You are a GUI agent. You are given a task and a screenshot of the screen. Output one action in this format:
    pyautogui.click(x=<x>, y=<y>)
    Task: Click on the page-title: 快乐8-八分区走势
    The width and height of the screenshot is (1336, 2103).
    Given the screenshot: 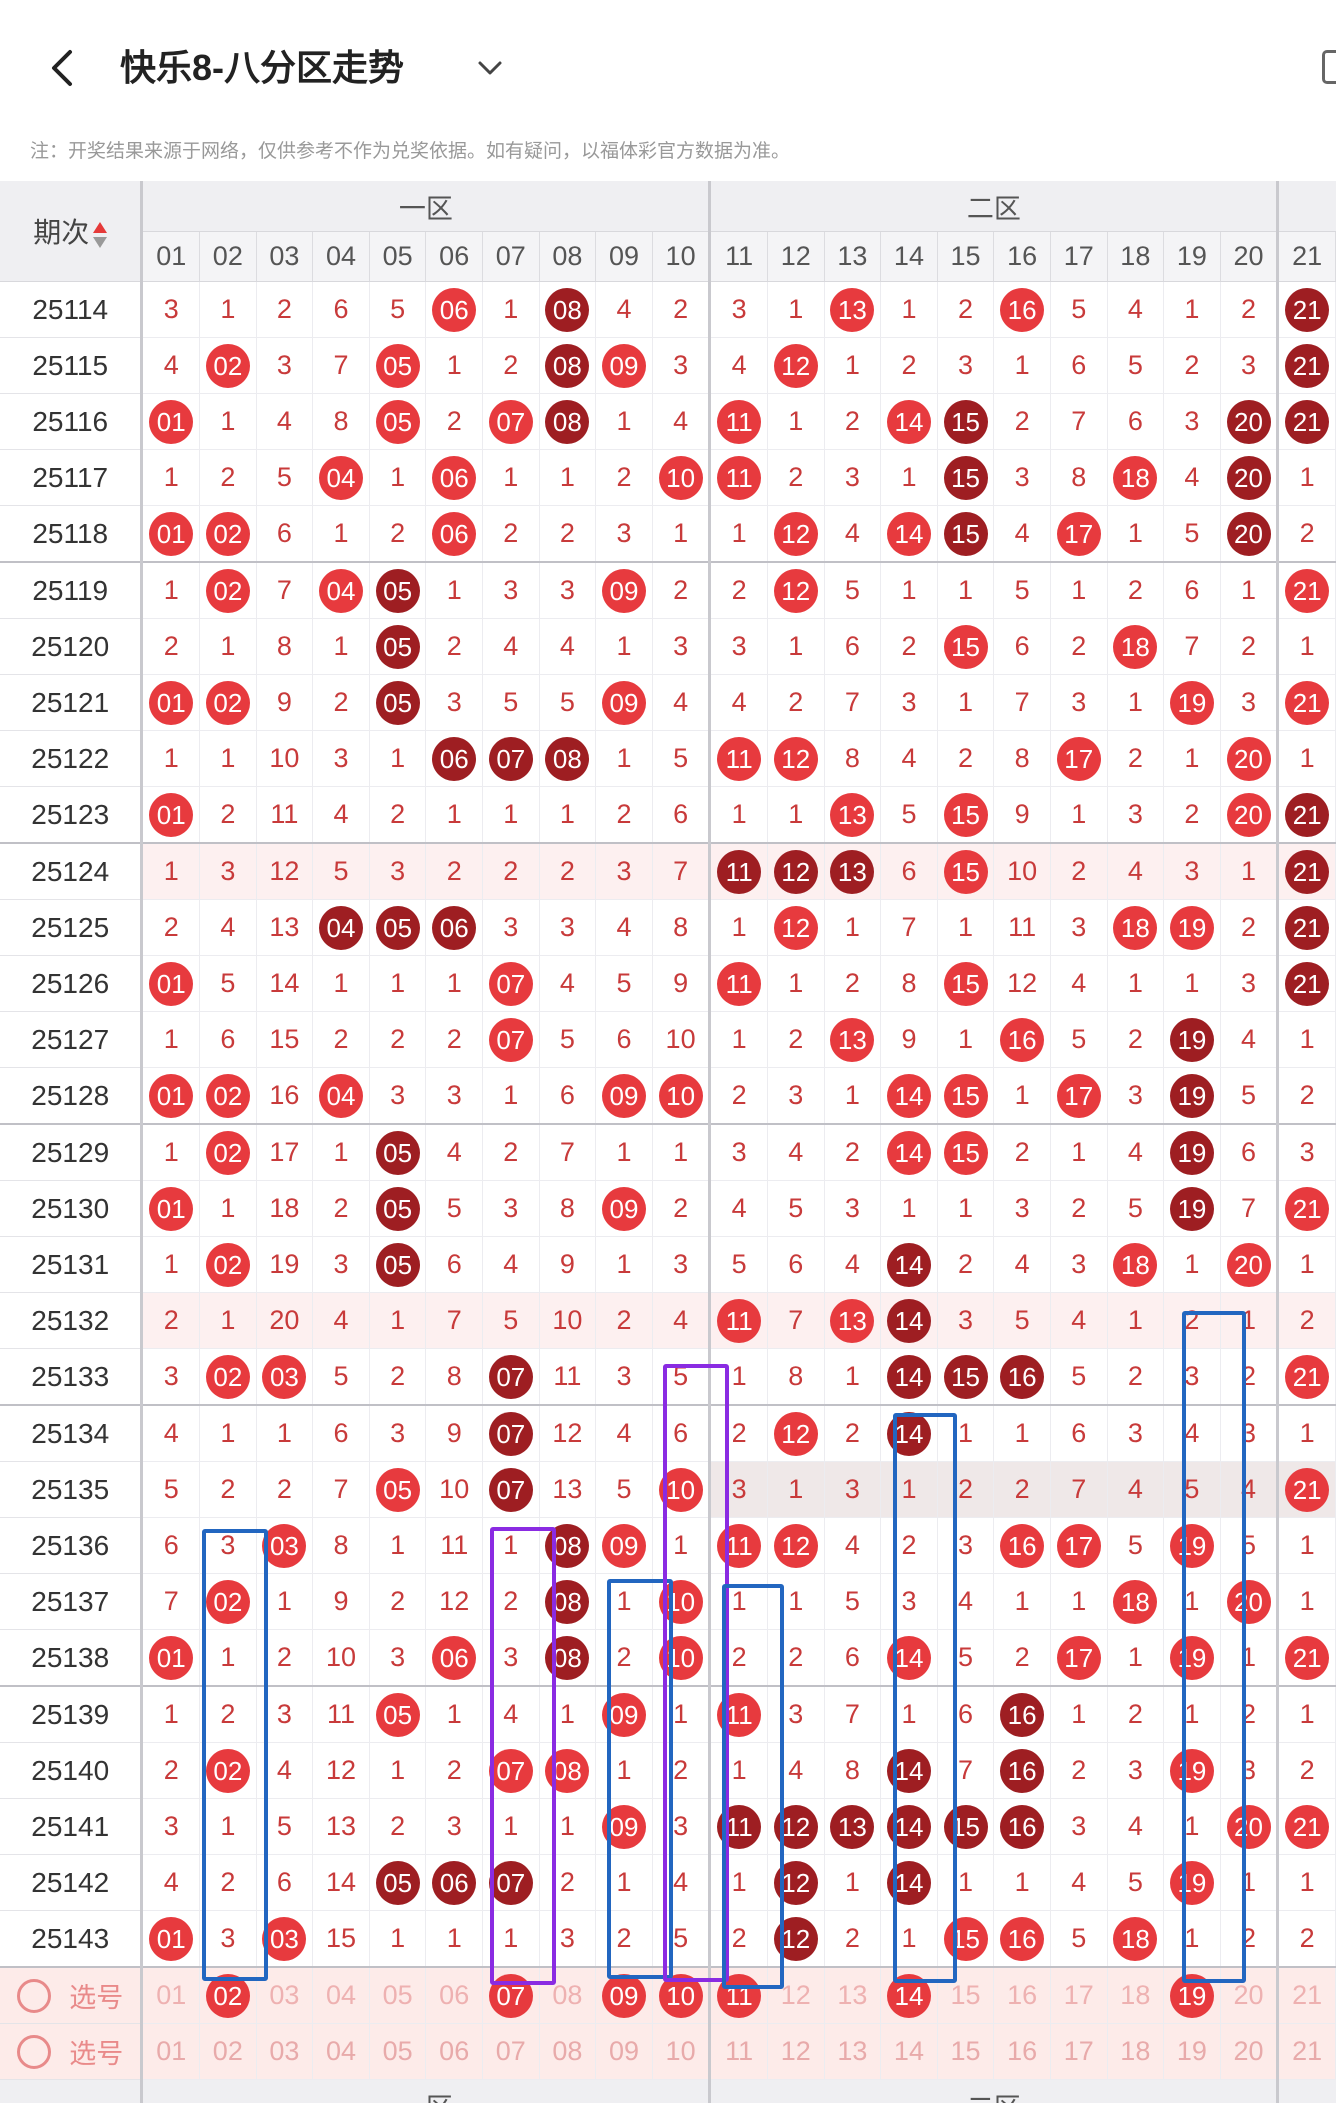 What is the action you would take?
    pyautogui.click(x=262, y=67)
    